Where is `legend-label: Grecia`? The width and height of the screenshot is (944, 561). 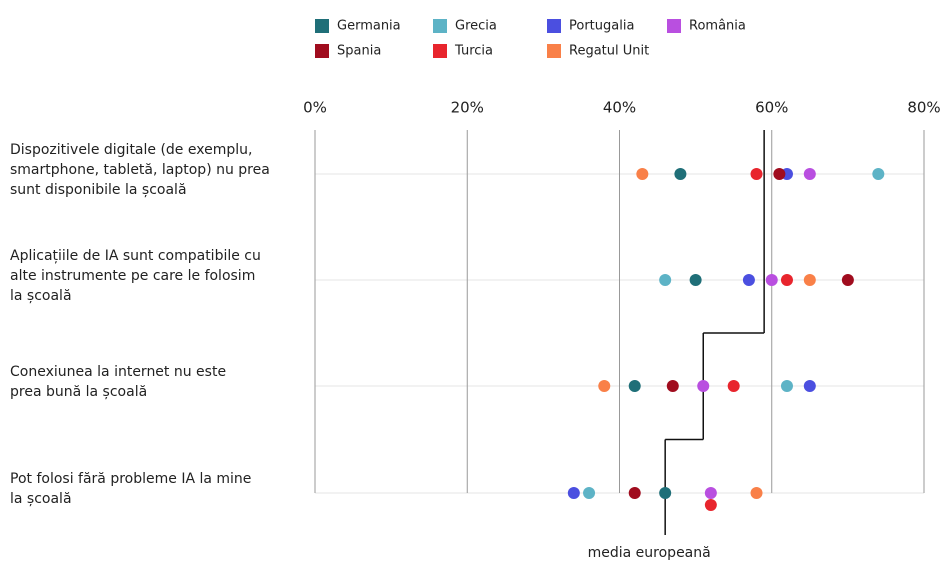
legend-label: Grecia is located at coordinates (476, 26).